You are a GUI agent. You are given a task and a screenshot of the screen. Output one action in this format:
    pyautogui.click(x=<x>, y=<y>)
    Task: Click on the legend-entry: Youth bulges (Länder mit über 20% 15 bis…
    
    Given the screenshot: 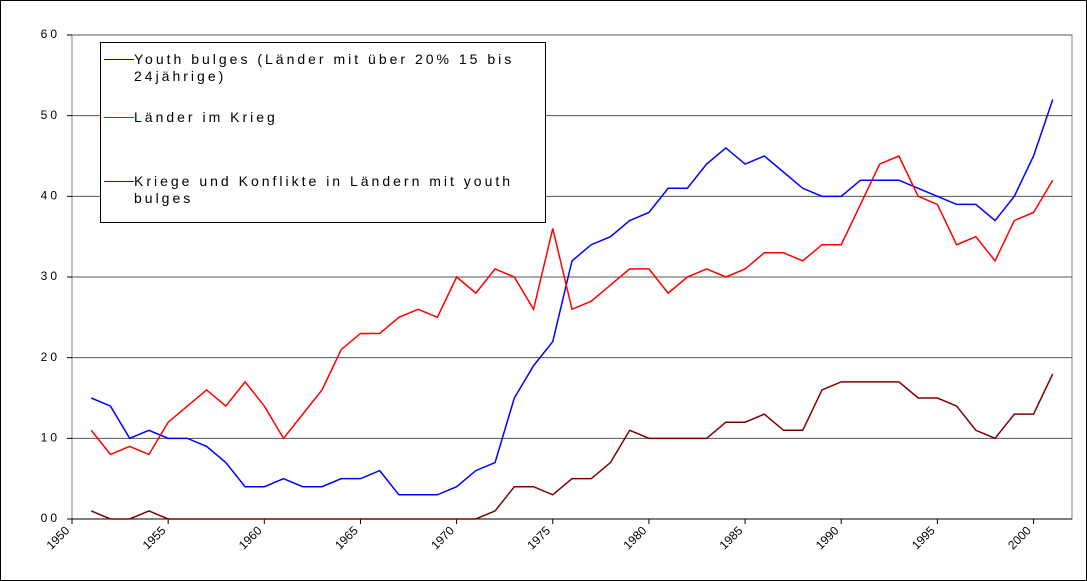 What is the action you would take?
    pyautogui.click(x=319, y=68)
    